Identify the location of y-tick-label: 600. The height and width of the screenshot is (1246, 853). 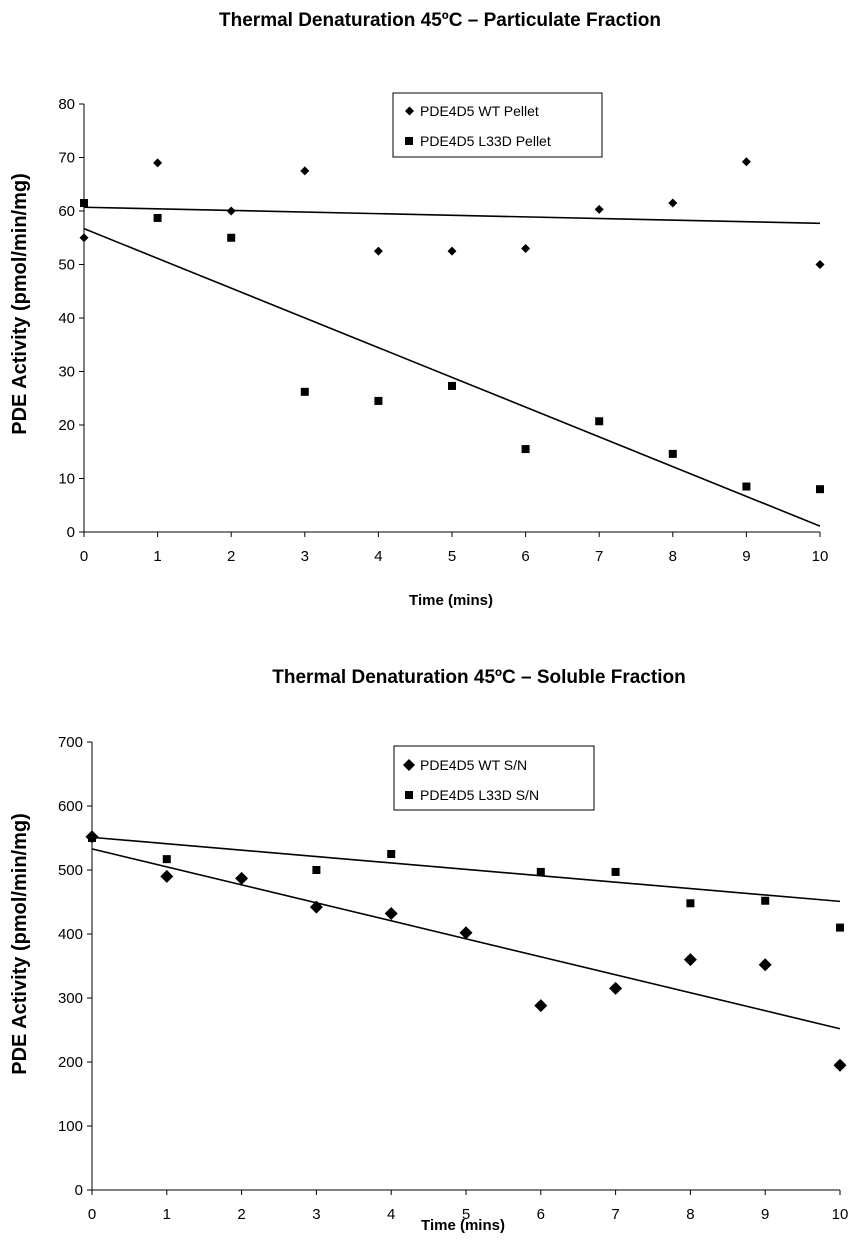
(70, 806).